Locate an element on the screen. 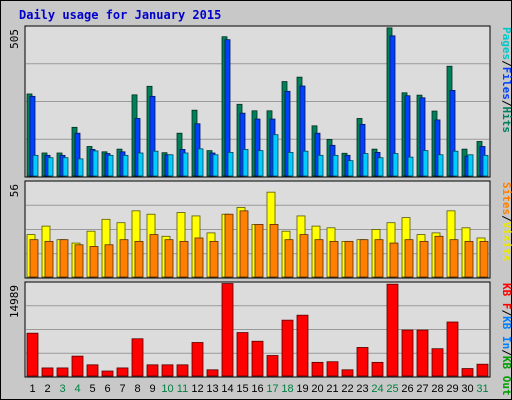  y-max-label: 14989 is located at coordinates (14, 301).